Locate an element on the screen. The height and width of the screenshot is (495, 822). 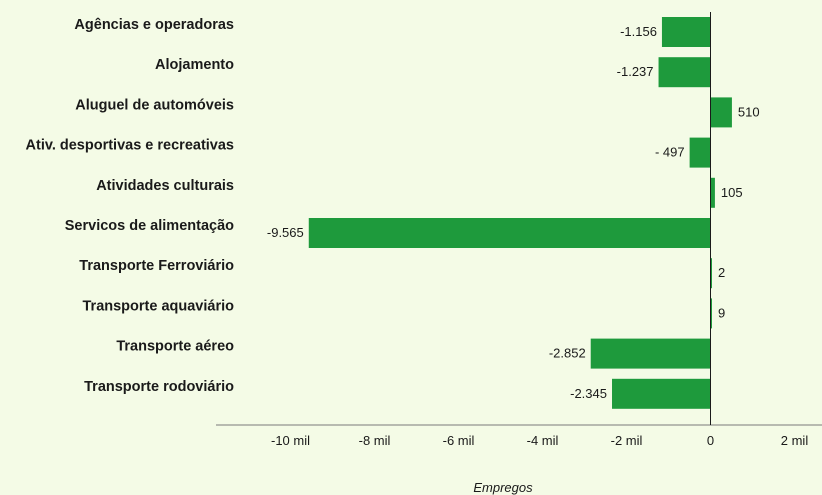
category-label: Transporte aéreo is located at coordinates (175, 347).